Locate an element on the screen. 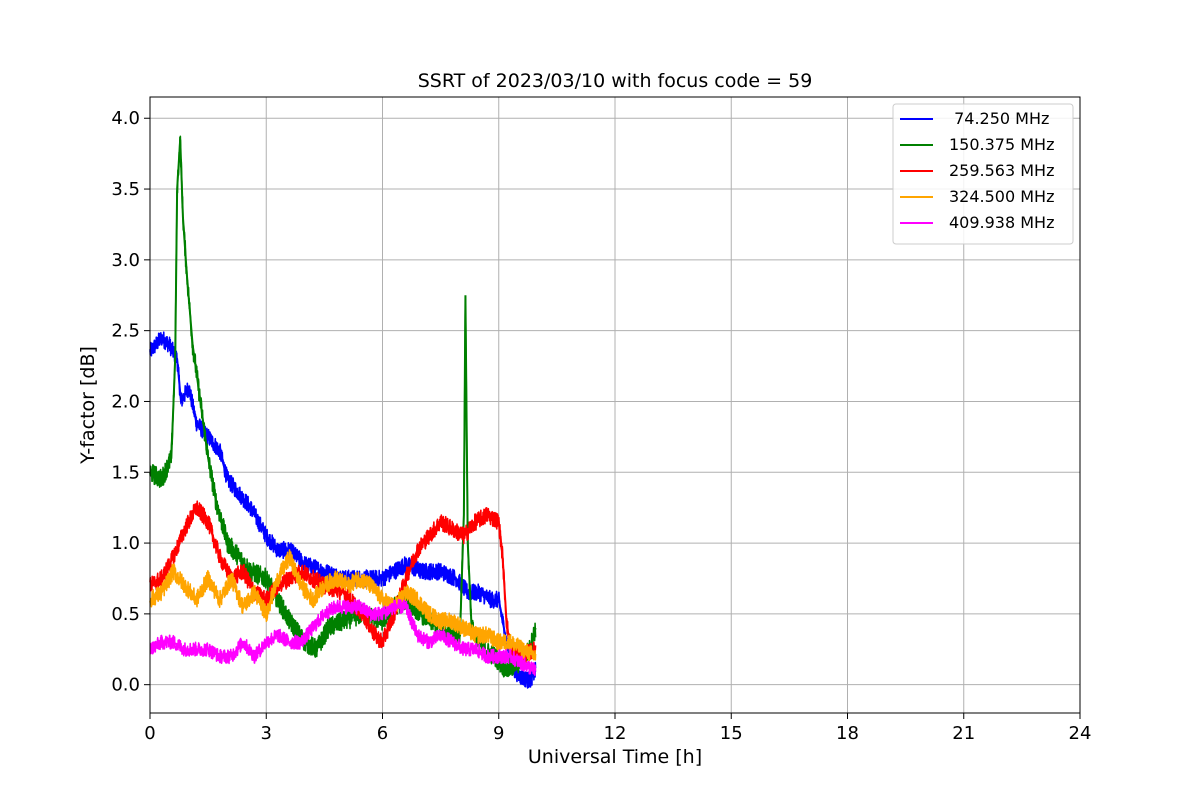 Image resolution: width=1200 pixels, height=800 pixels. y-axis-ticks: 0.0 0.5 1.0 1.5 2.0 2.5 3.0 3.5 4.0 is located at coordinates (130, 402).